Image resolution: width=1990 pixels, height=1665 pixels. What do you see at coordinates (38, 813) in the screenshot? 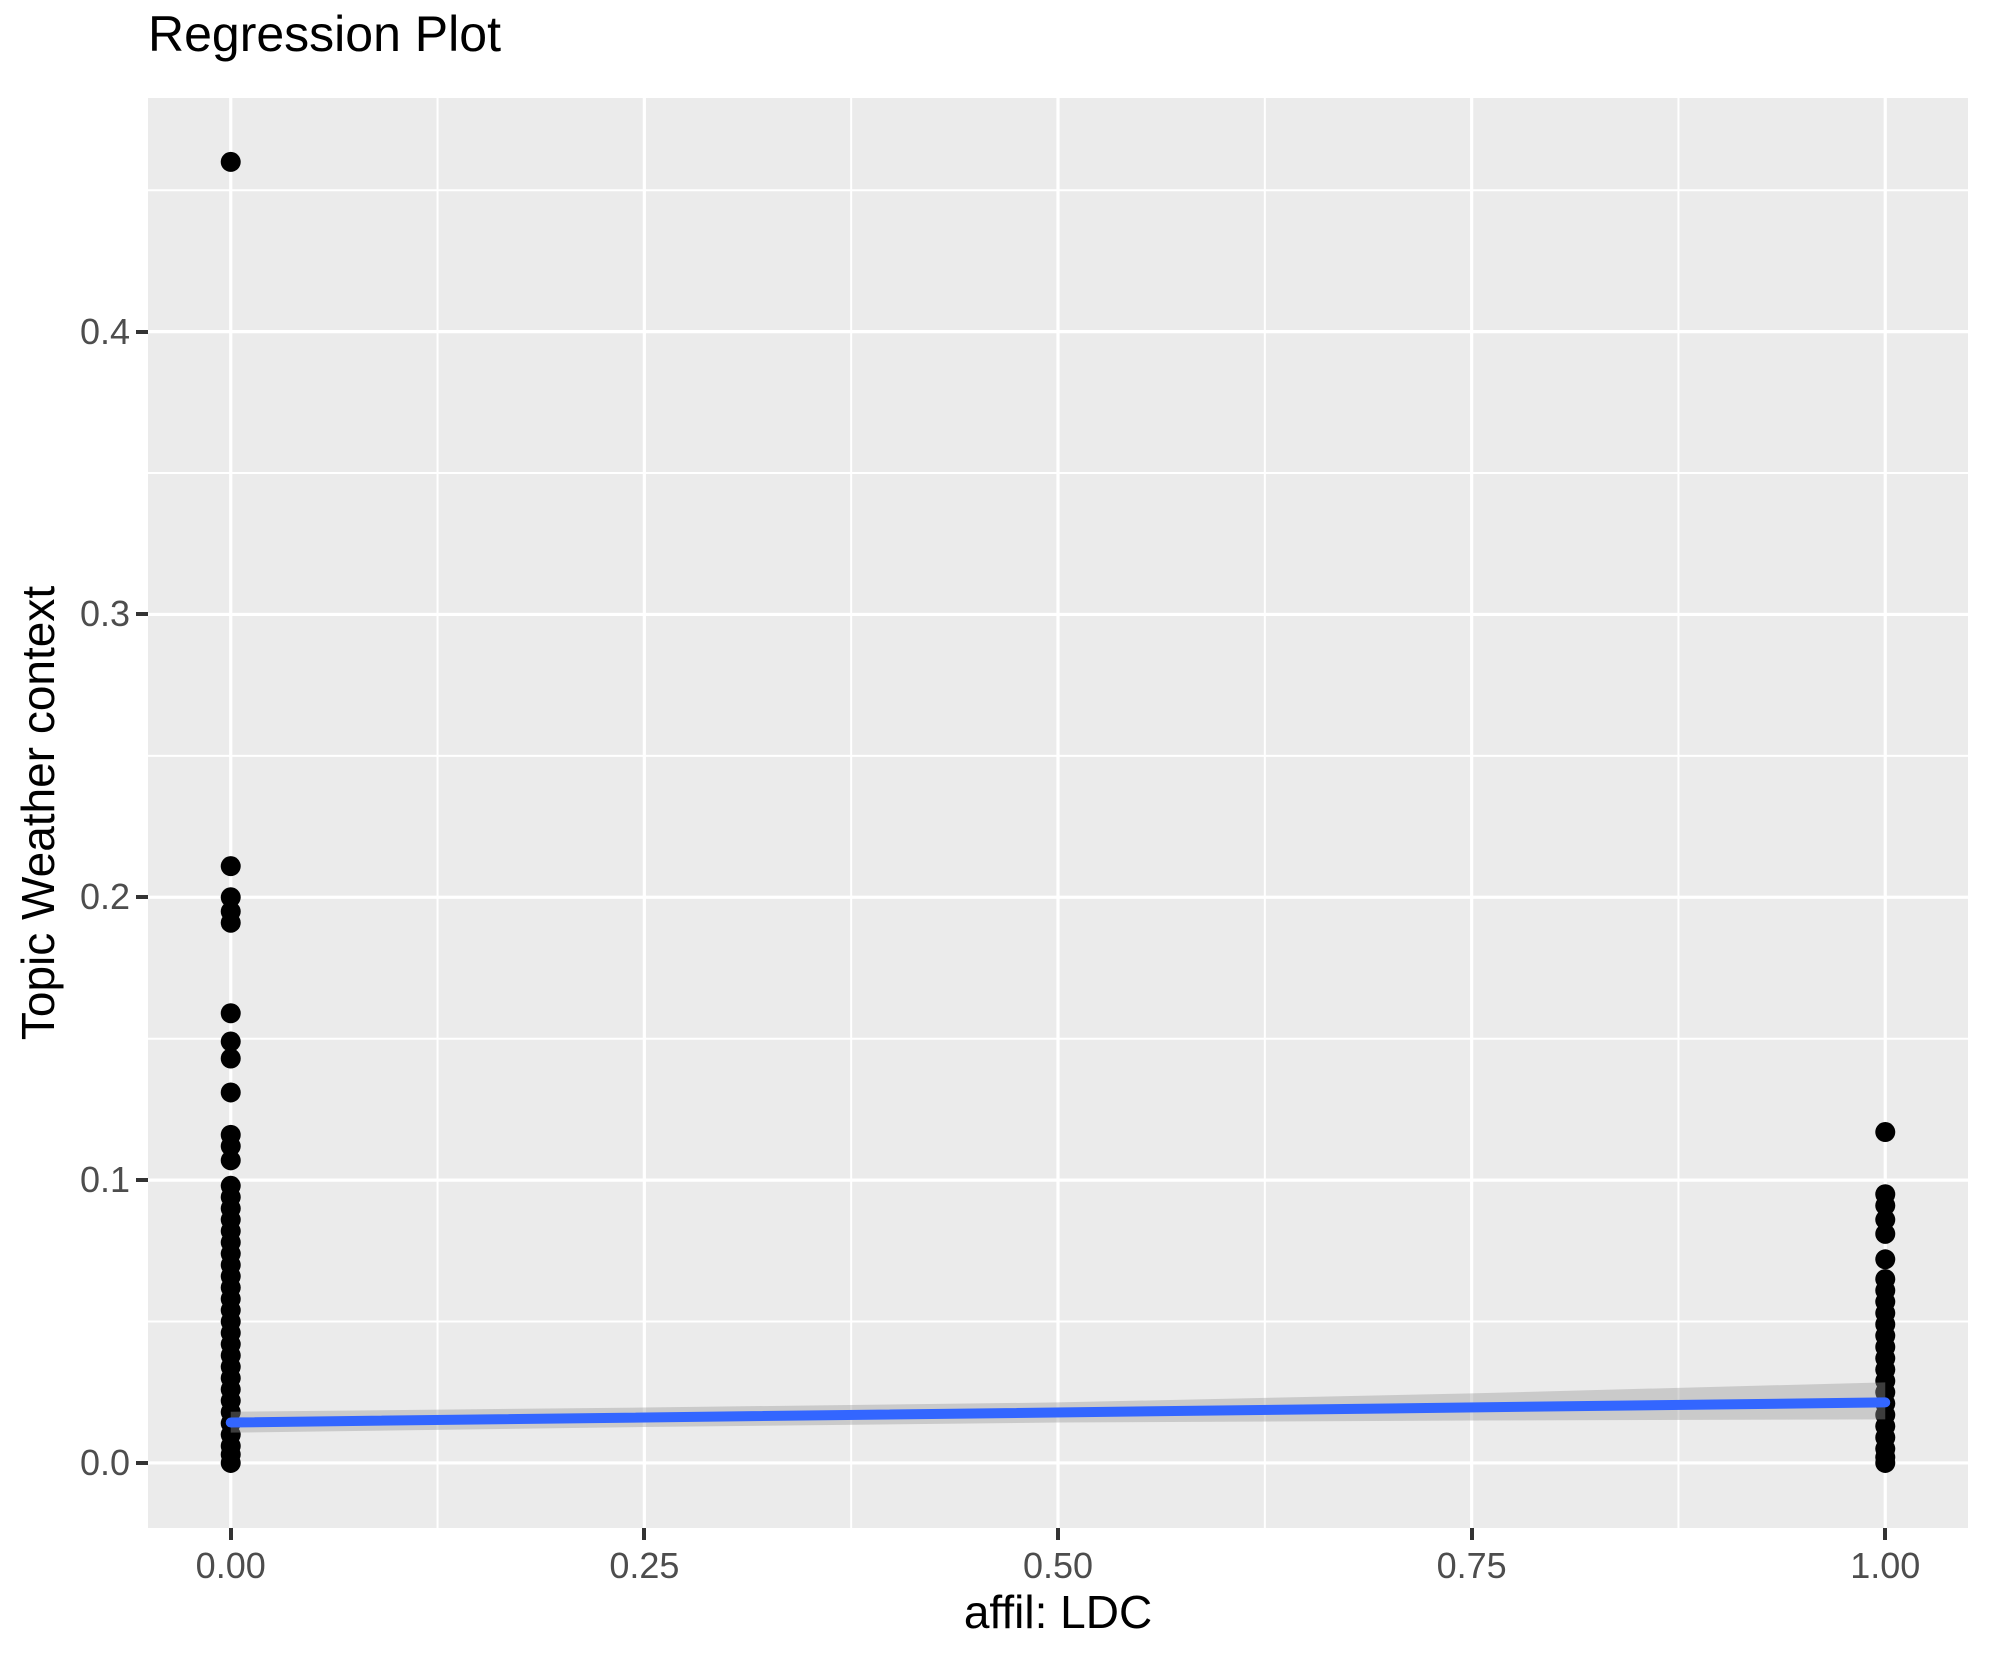
I see `y-axis-title: Topic Weather context` at bounding box center [38, 813].